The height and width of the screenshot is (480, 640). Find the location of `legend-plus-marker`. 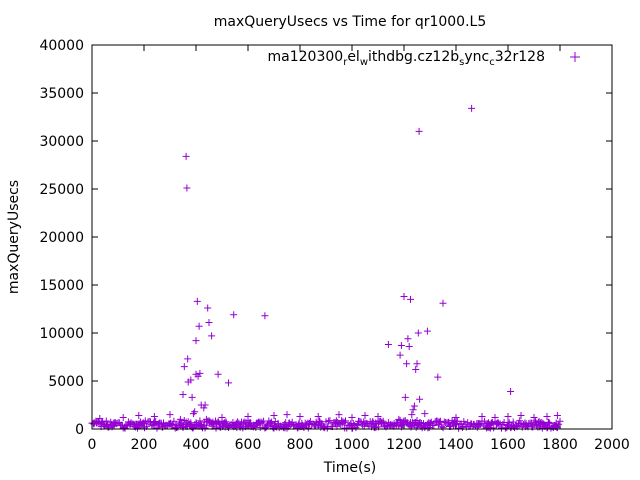

legend-plus-marker is located at coordinates (575, 57).